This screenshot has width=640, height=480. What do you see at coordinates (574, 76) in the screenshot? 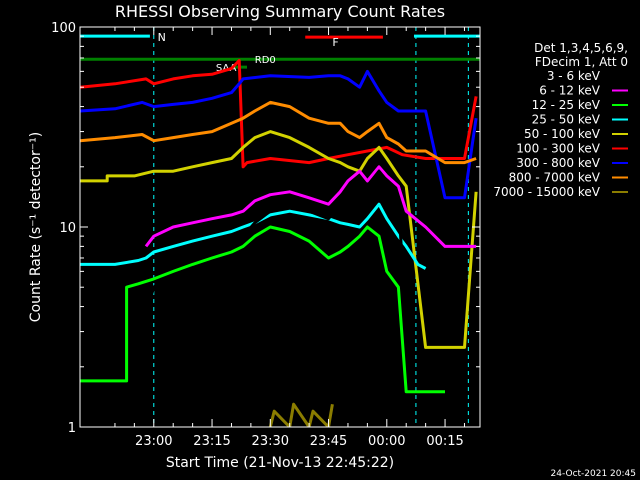
I see `legend-item-label: 3 - 6 keV` at bounding box center [574, 76].